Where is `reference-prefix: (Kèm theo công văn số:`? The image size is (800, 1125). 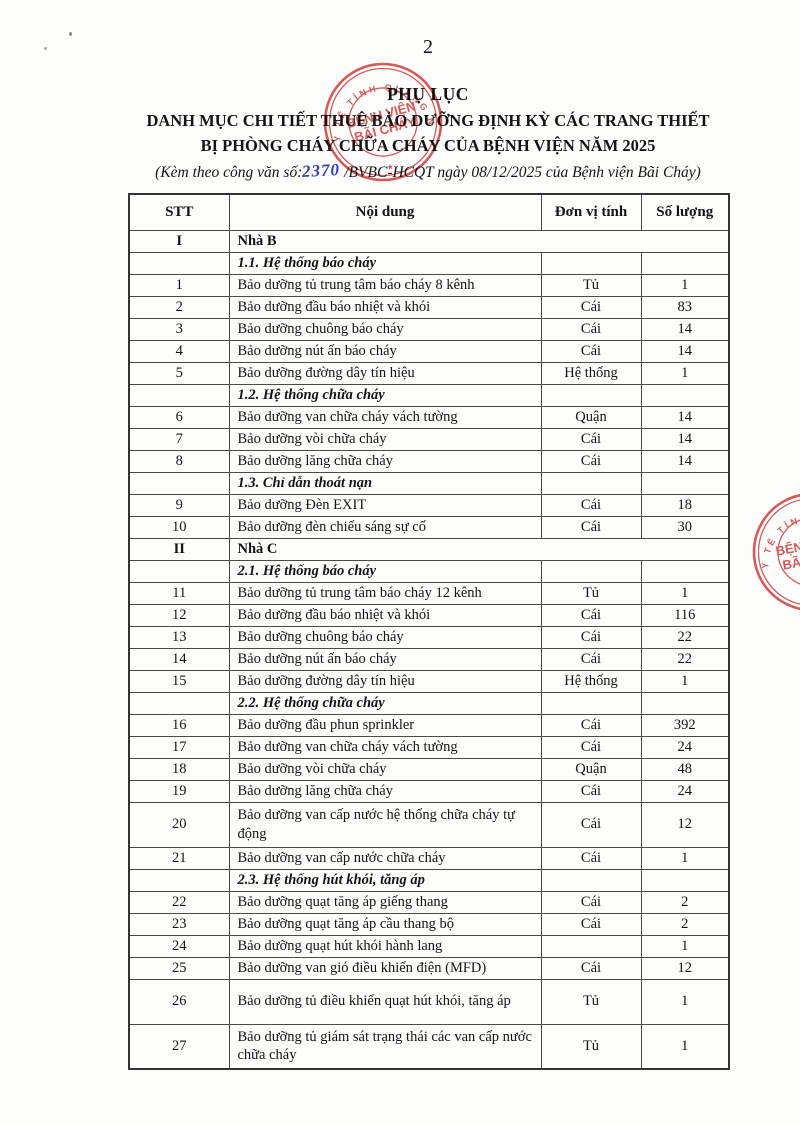
reference-prefix: (Kèm theo công văn số: is located at coordinates (229, 172).